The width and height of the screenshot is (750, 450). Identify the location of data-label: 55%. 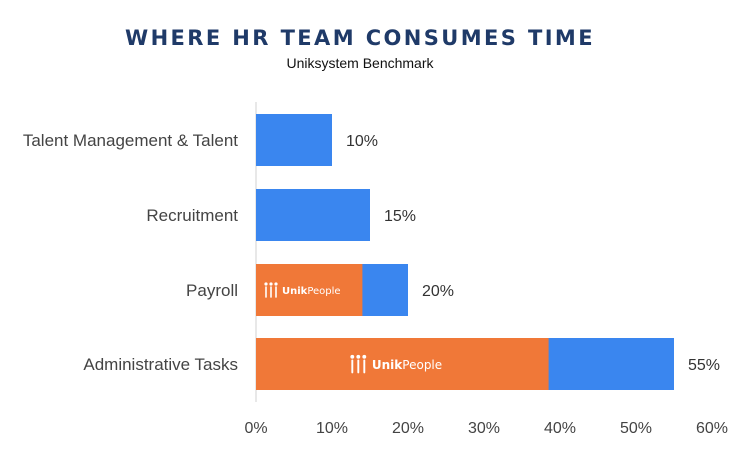
(704, 365).